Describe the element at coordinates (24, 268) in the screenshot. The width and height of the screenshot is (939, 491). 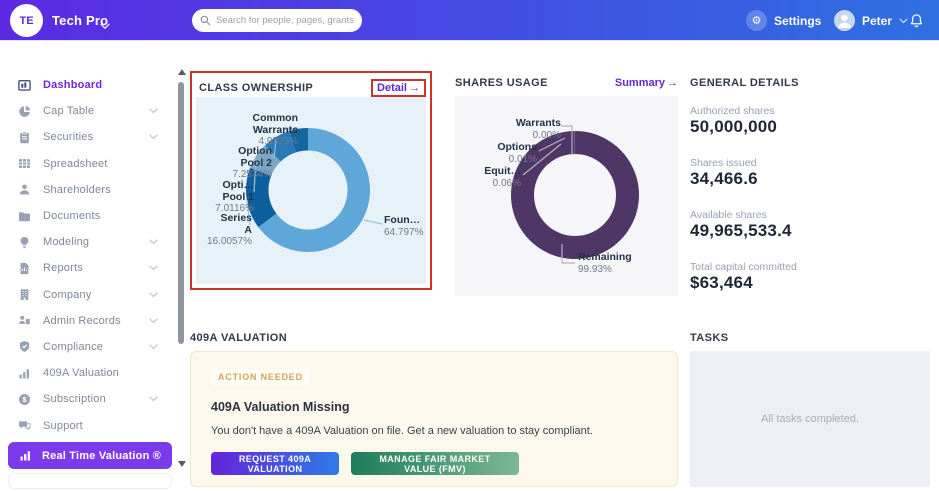
I see `report-icon` at that location.